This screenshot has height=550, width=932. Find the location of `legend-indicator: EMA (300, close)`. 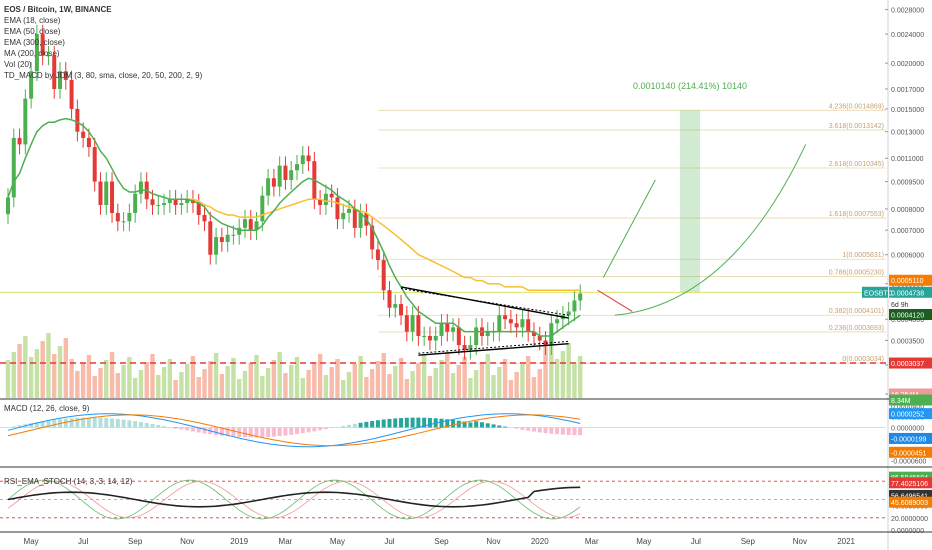

legend-indicator: EMA (300, close) is located at coordinates (34, 42).